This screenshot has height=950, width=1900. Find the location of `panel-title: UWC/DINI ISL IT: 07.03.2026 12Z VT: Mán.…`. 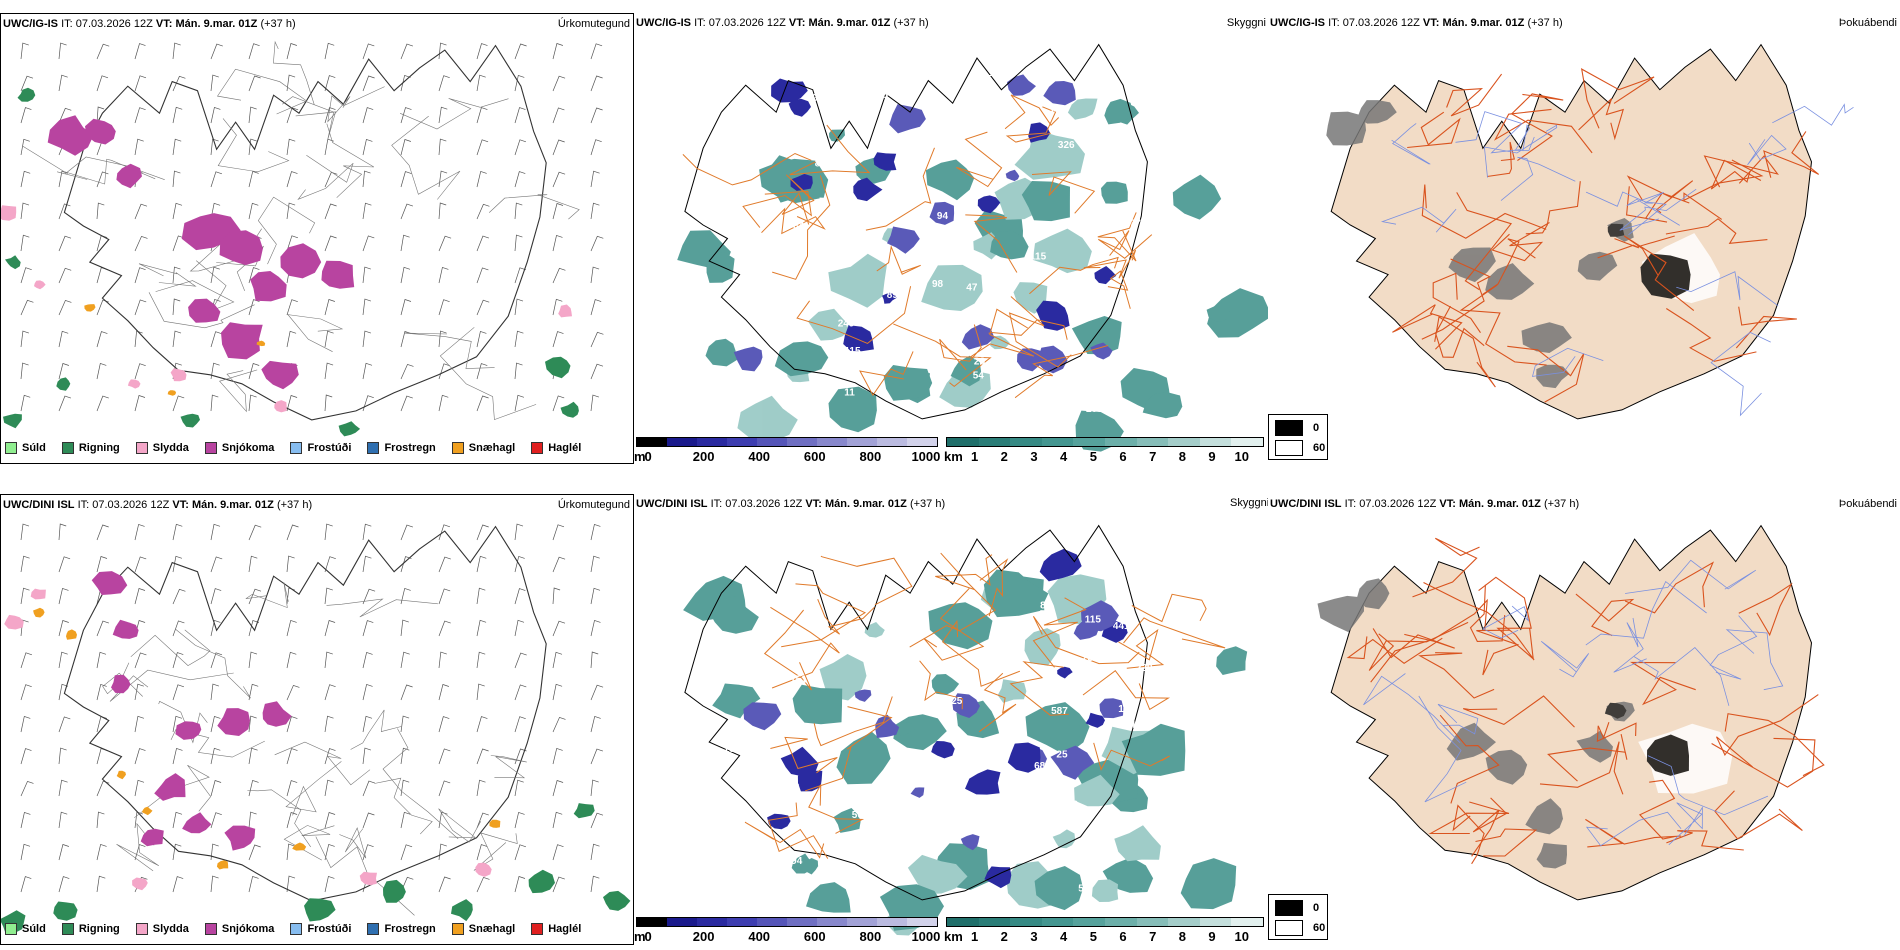

panel-title: UWC/DINI ISL IT: 07.03.2026 12Z VT: Mán.… is located at coordinates (1425, 504).